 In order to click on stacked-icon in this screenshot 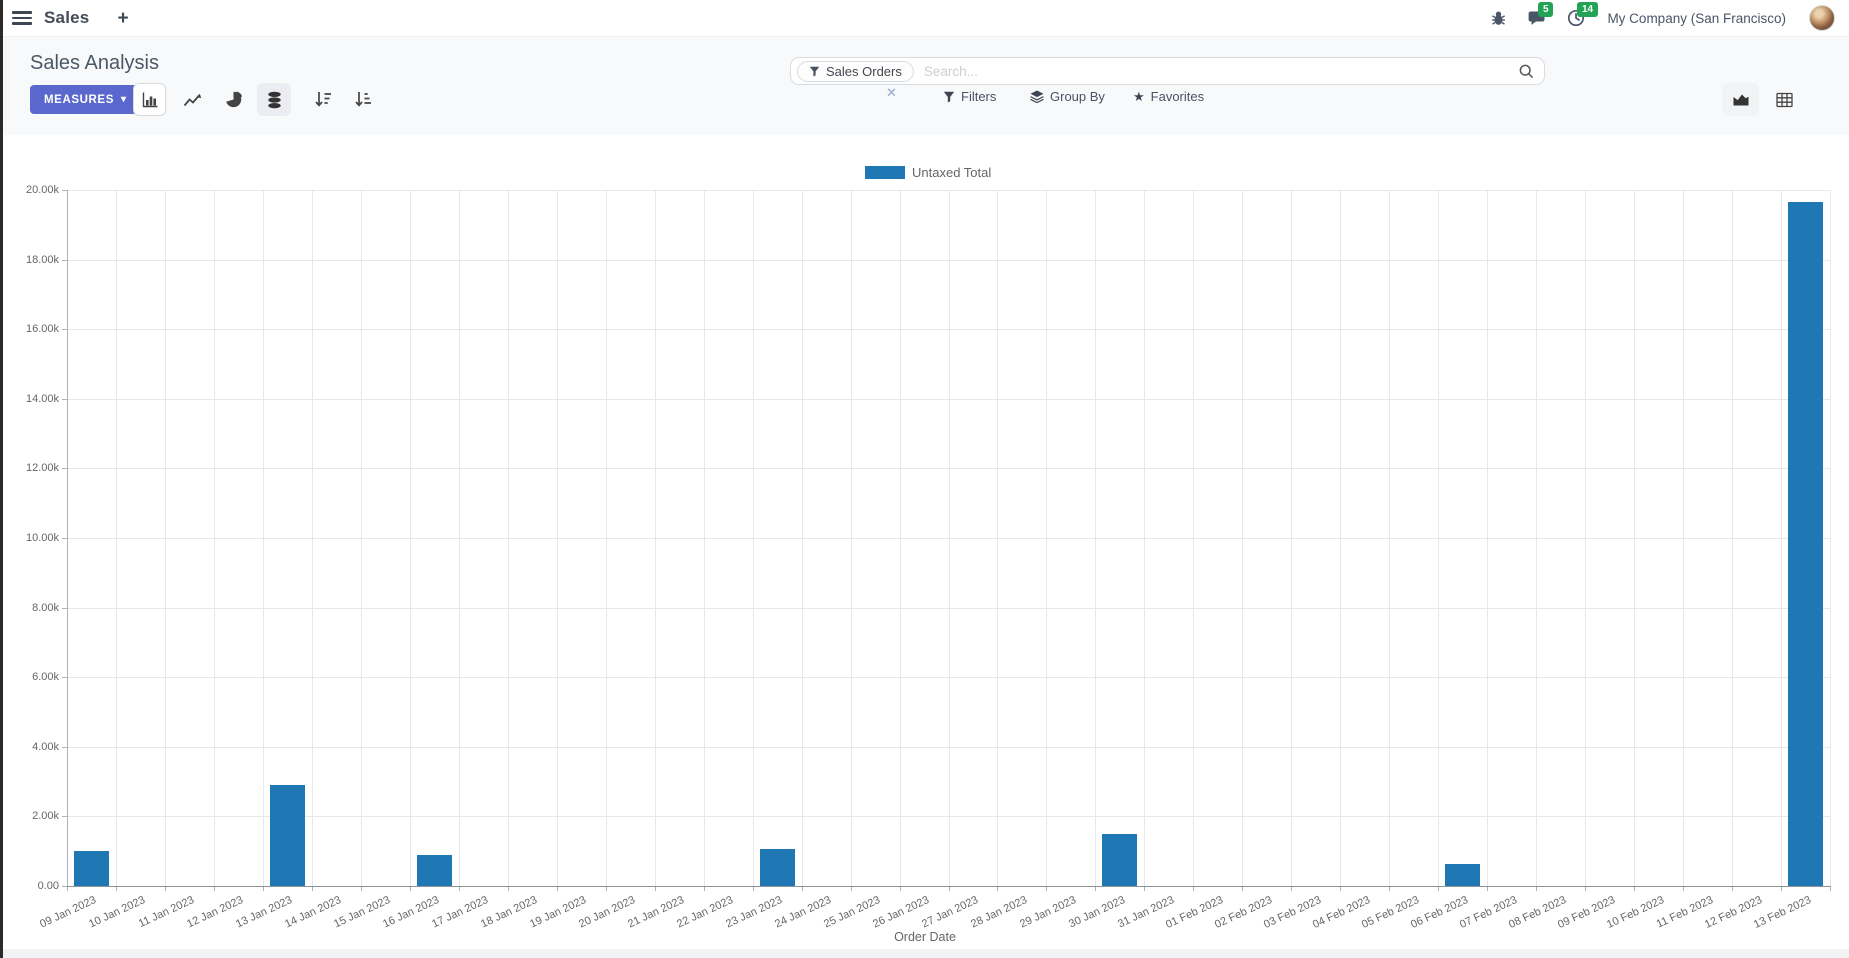, I will do `click(274, 99)`.